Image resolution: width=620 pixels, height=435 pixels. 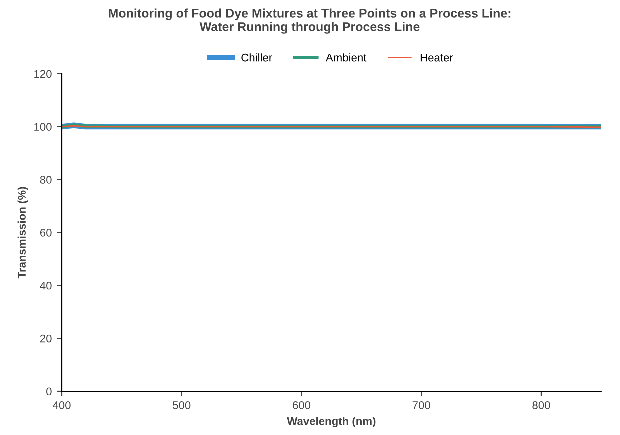 What do you see at coordinates (257, 58) in the screenshot?
I see `legend-label: Chiller` at bounding box center [257, 58].